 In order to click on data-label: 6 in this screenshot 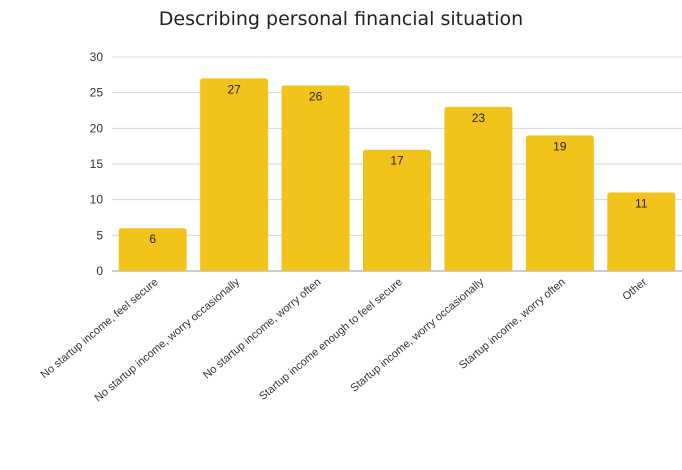, I will do `click(152, 239)`.